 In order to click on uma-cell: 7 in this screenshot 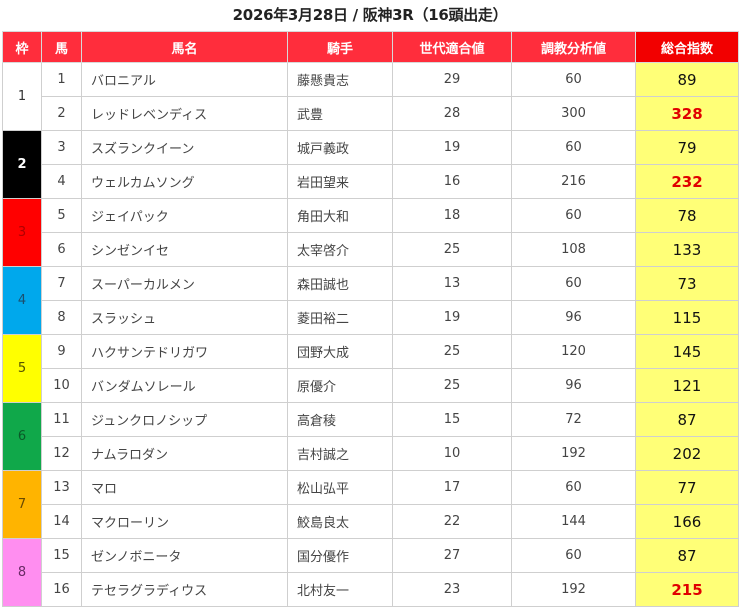, I will do `click(61, 283)`.